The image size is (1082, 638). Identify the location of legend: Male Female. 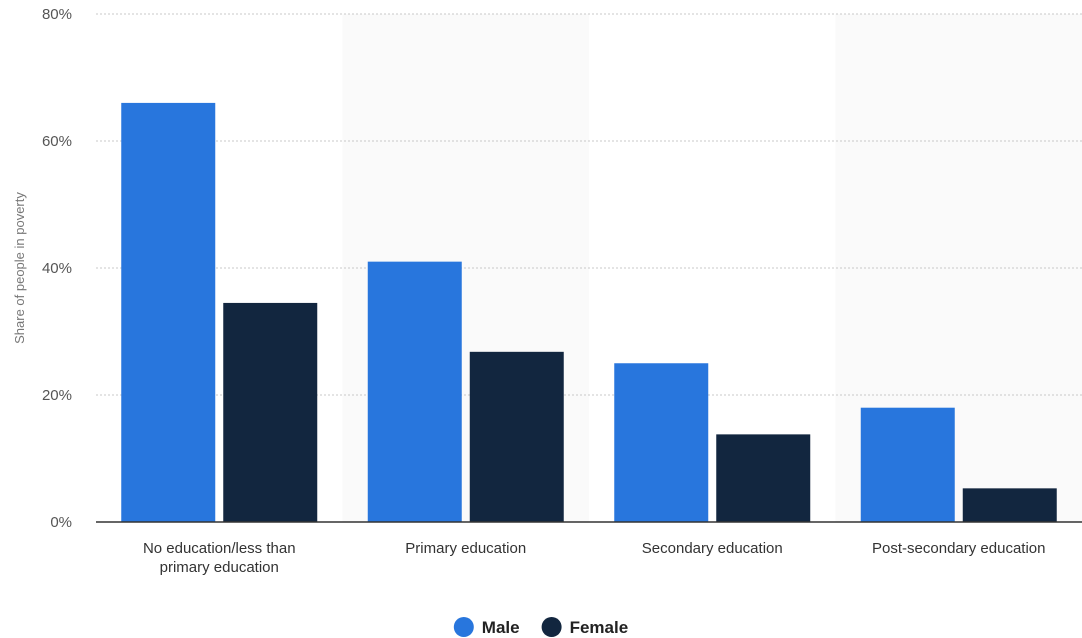
(541, 627).